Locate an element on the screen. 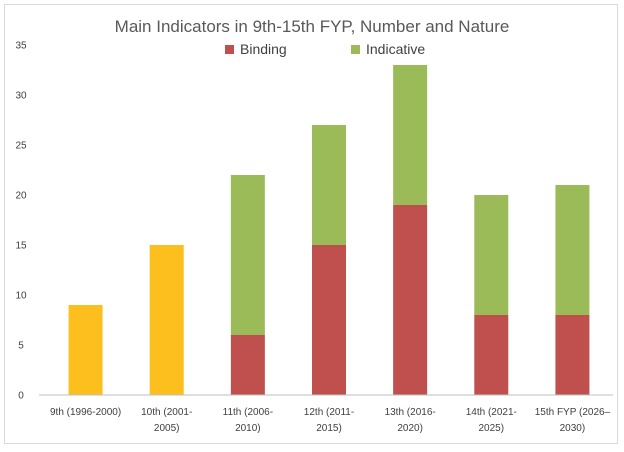 The height and width of the screenshot is (452, 624). y-tick-label: 20 is located at coordinates (21, 196).